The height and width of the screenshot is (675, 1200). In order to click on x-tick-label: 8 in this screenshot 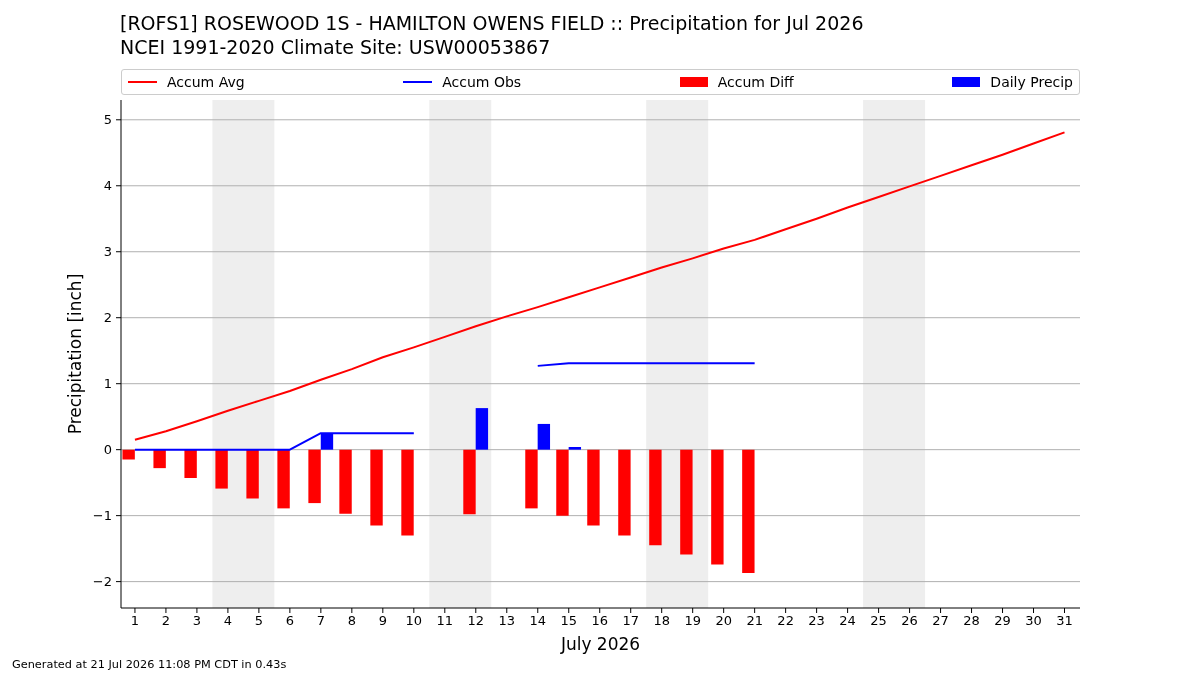, I will do `click(351, 621)`.